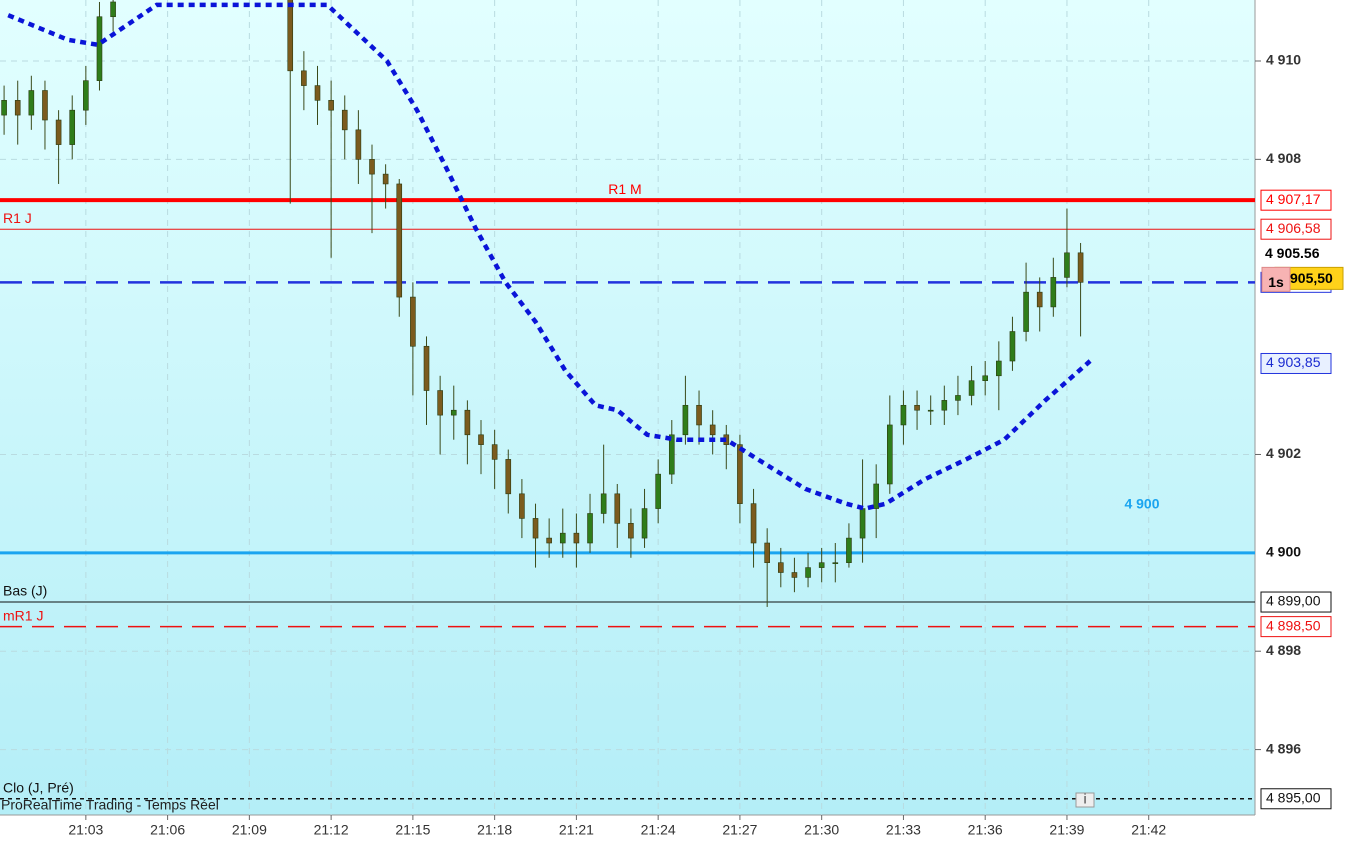 This screenshot has width=1345, height=848. I want to click on info-icon, so click(1085, 800).